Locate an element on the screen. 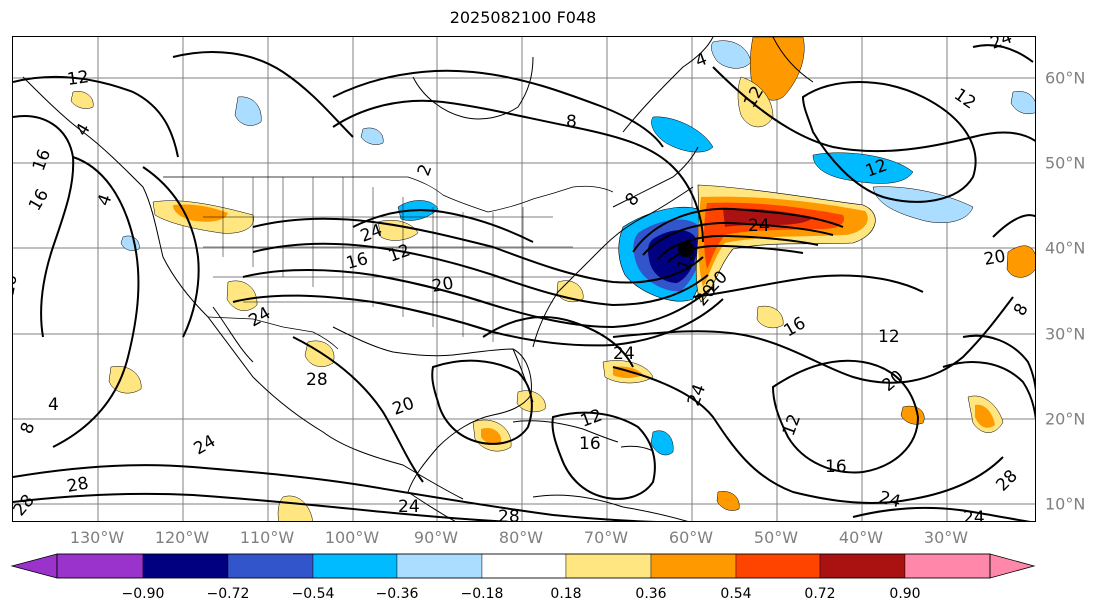 The image size is (1105, 615). contour-l is located at coordinates (738, 238).